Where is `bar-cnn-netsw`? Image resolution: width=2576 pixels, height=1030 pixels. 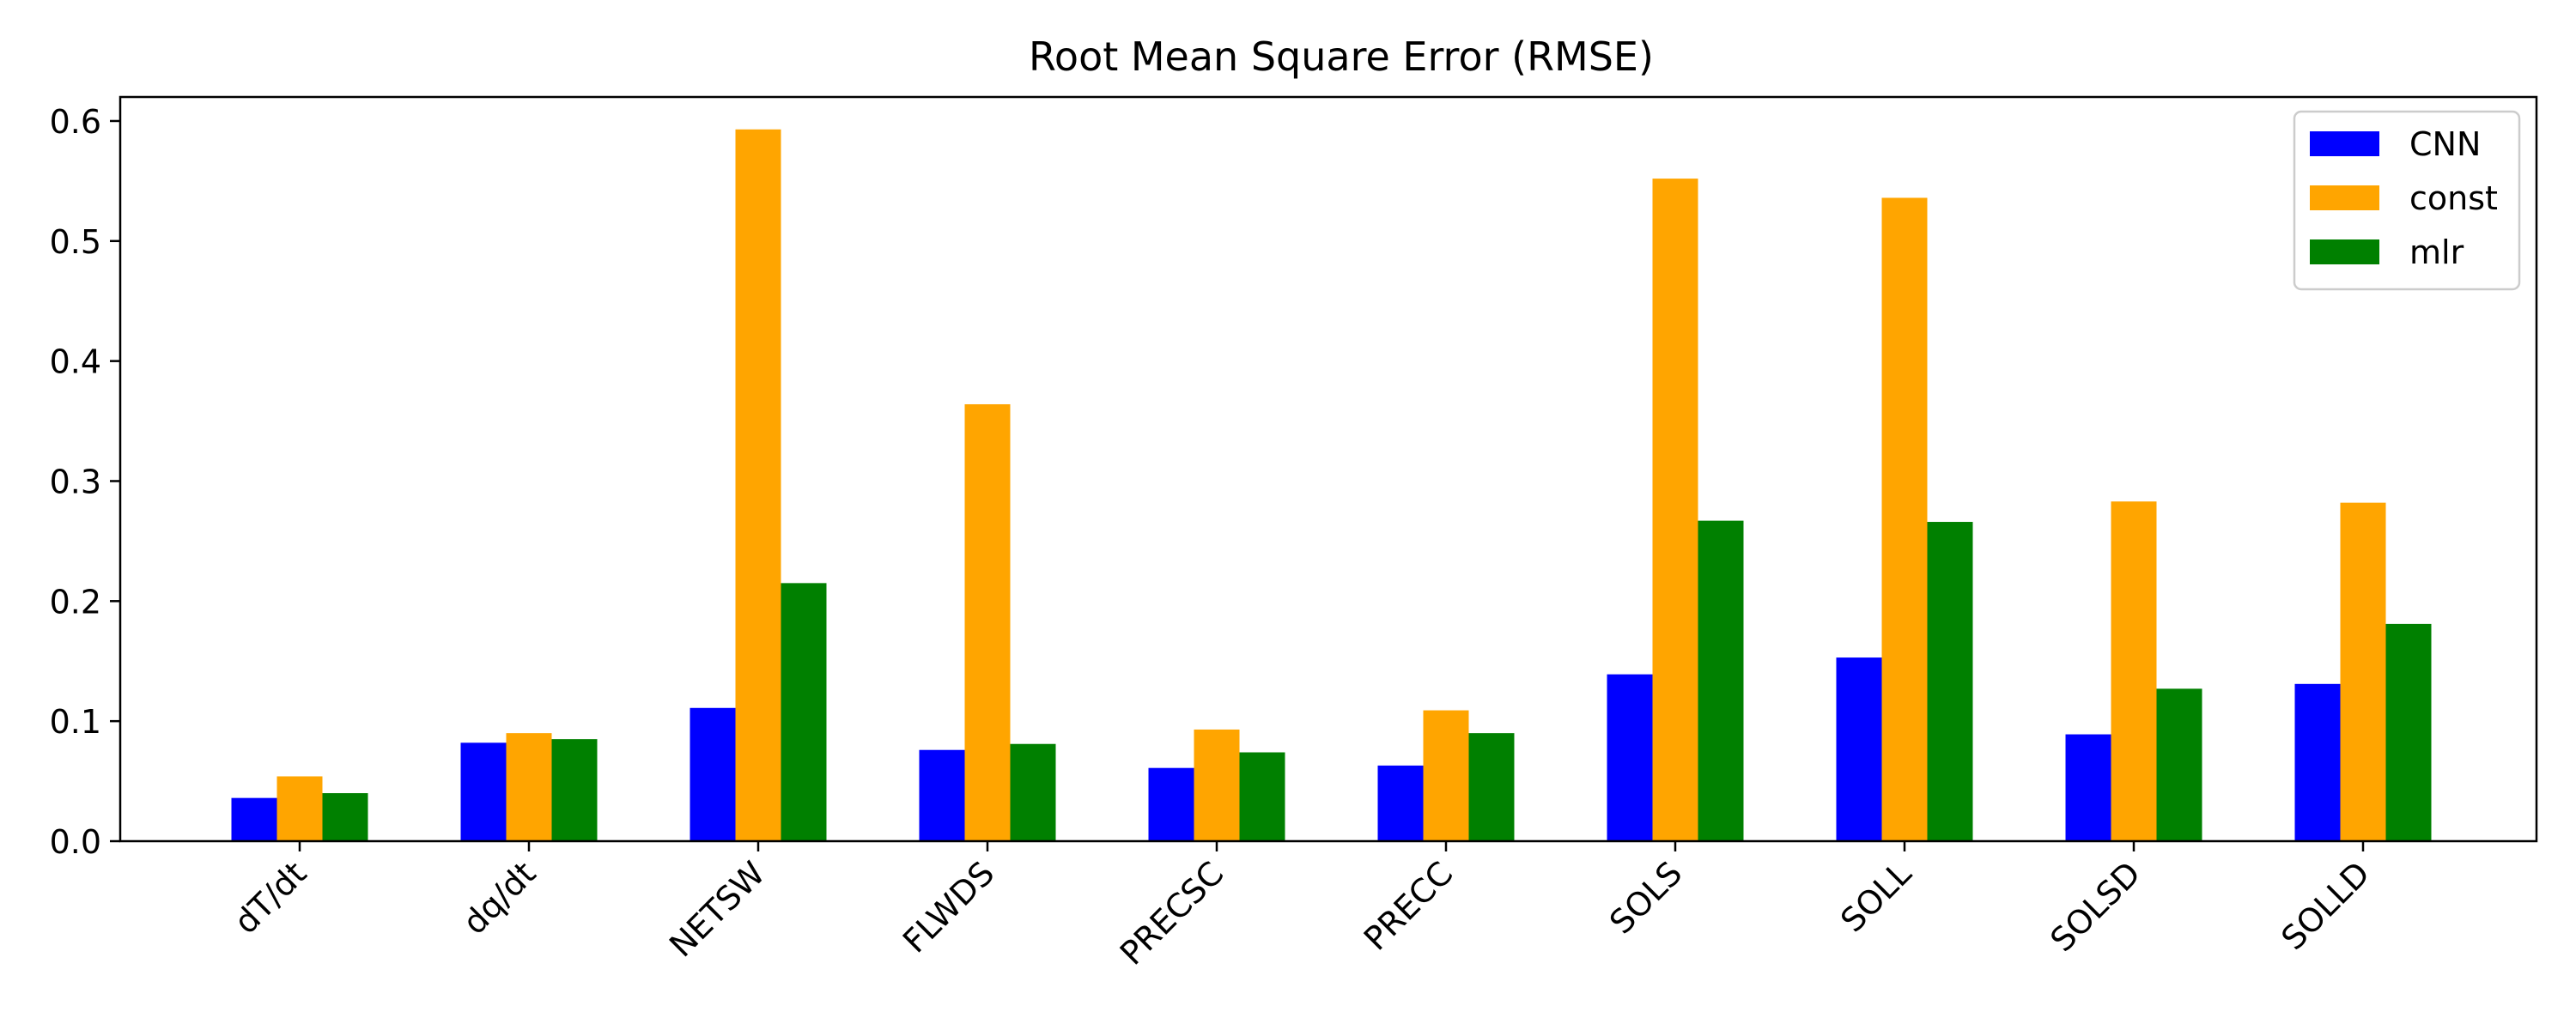
bar-cnn-netsw is located at coordinates (713, 774).